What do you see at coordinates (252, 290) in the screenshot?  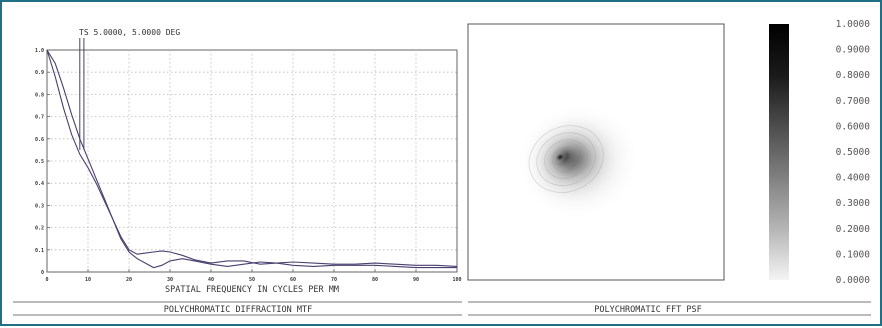 I see `mtf-x-axis-label: SPATIAL FREQUENCY IN CYCLES PER MM` at bounding box center [252, 290].